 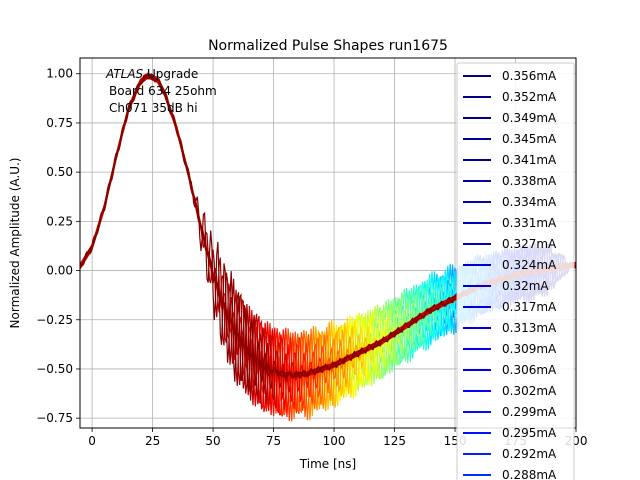 I want to click on chart-title: Normalized Pulse Shapes run1675, so click(x=328, y=46).